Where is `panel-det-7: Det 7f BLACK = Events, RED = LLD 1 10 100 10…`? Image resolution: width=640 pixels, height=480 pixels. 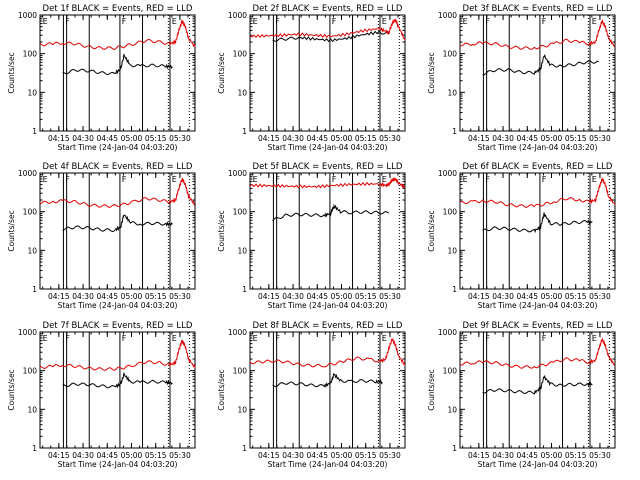 panel-det-7: Det 7f BLACK = Events, RED = LLD 1 10 100 10… is located at coordinates (101, 395).